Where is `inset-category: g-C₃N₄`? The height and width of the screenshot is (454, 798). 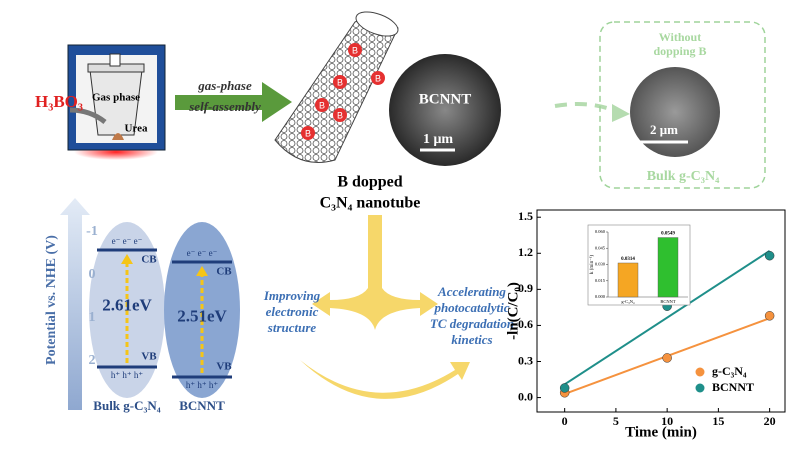
inset-category: g-C₃N₄ is located at coordinates (628, 301).